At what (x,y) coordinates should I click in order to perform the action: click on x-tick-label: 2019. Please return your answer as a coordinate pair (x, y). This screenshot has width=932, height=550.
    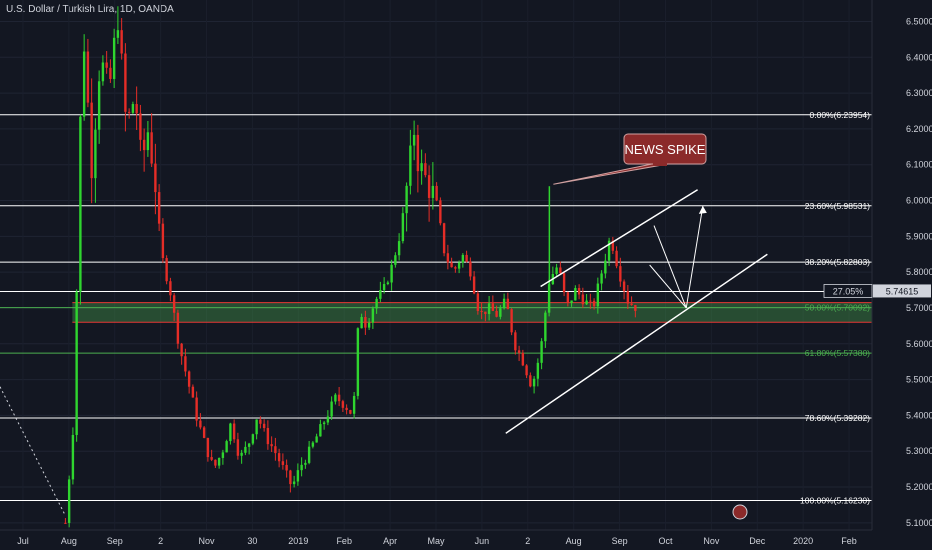
    Looking at the image, I should click on (298, 541).